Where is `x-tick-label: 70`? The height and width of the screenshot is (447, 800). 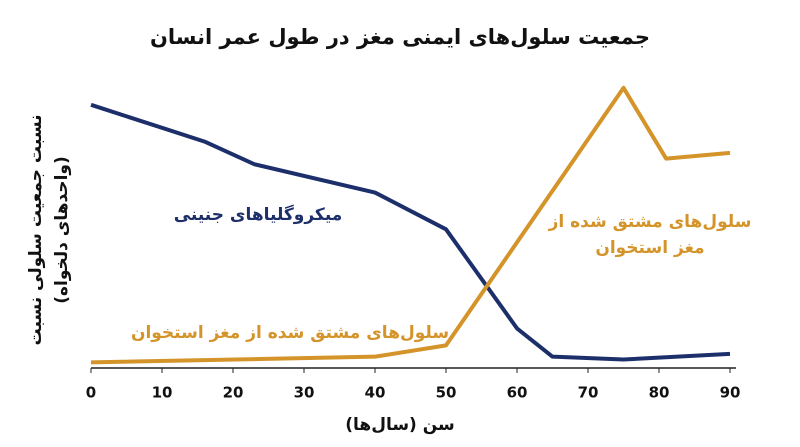 x-tick-label: 70 is located at coordinates (588, 393).